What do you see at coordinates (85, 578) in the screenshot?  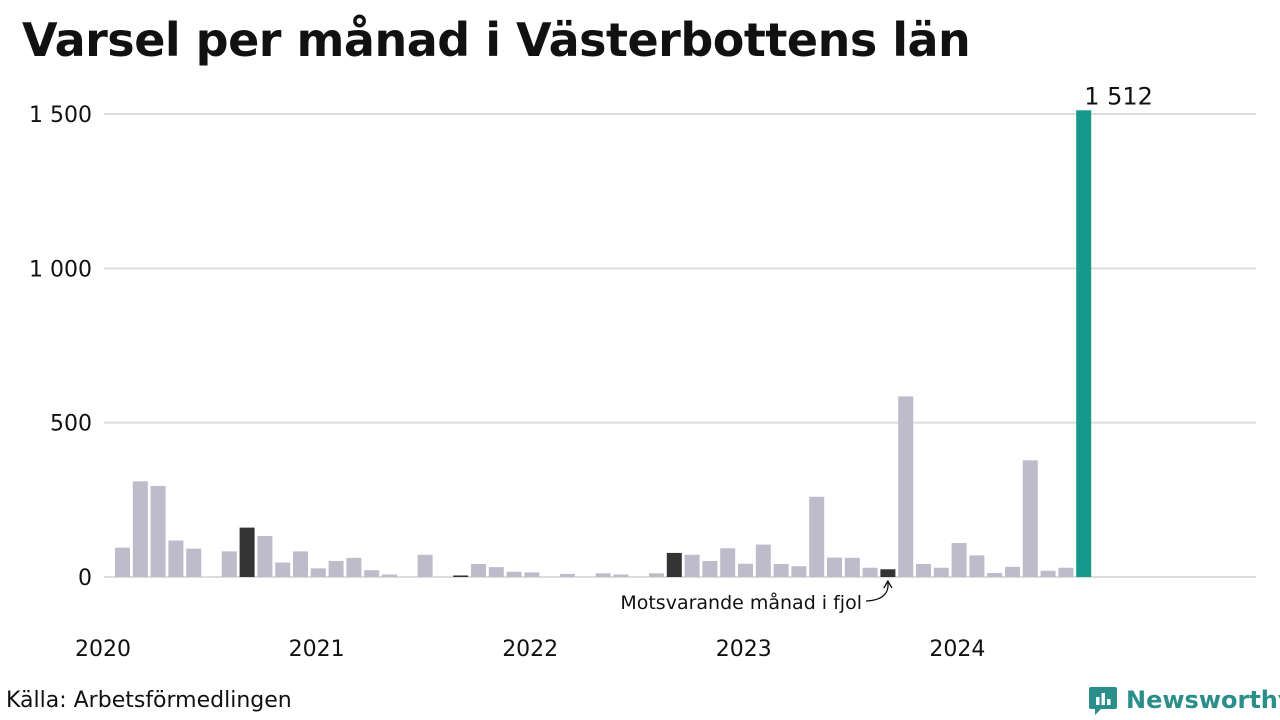 I see `y-tick-label: 0` at bounding box center [85, 578].